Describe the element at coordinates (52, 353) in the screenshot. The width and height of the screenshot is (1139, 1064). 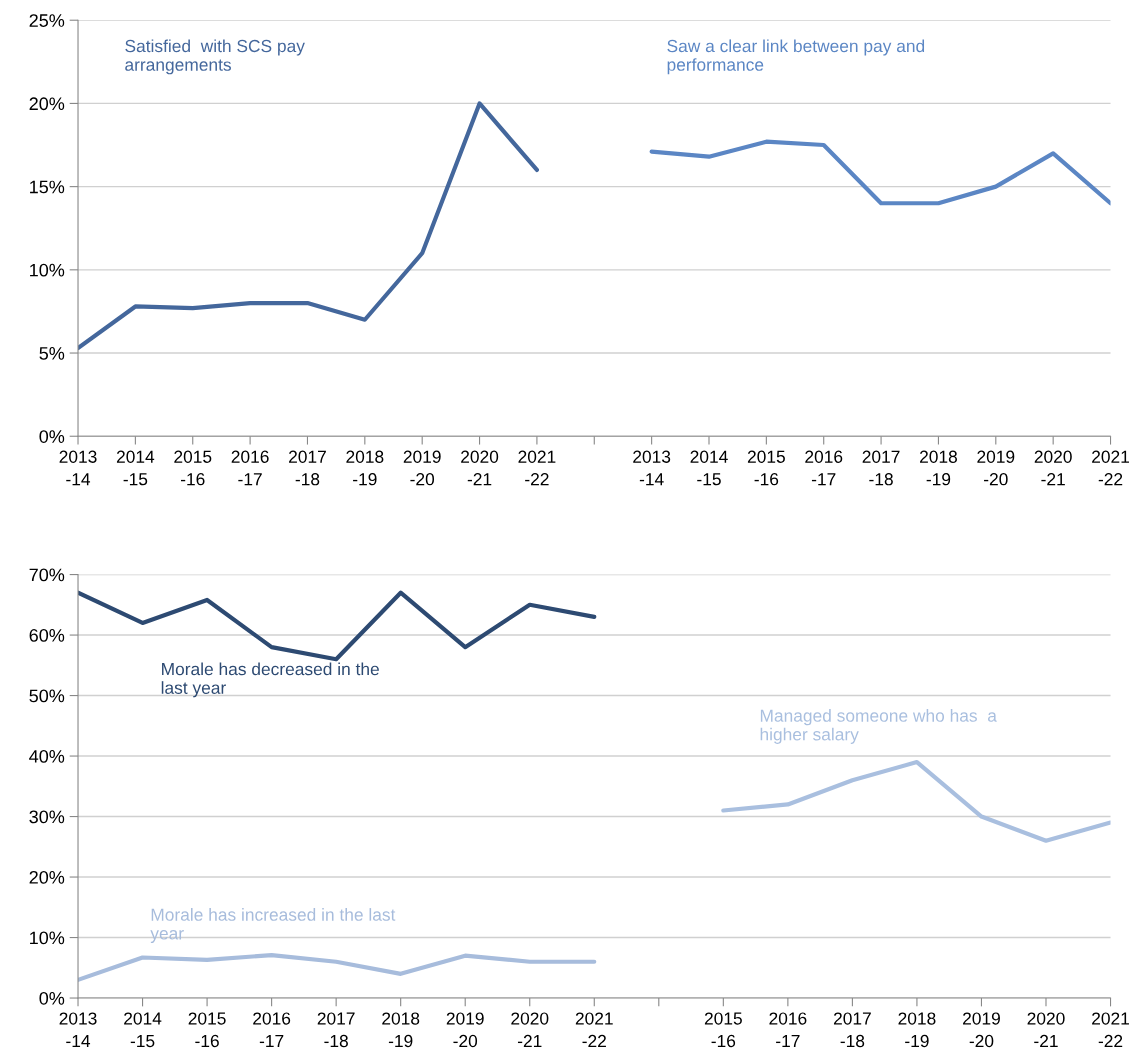
I see `y-tick-label: 5%` at that location.